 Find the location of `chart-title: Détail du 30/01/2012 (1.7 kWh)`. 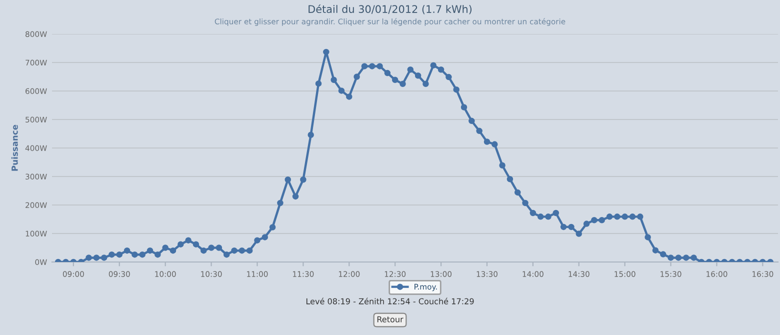

chart-title: Détail du 30/01/2012 (1.7 kWh) is located at coordinates (390, 9).